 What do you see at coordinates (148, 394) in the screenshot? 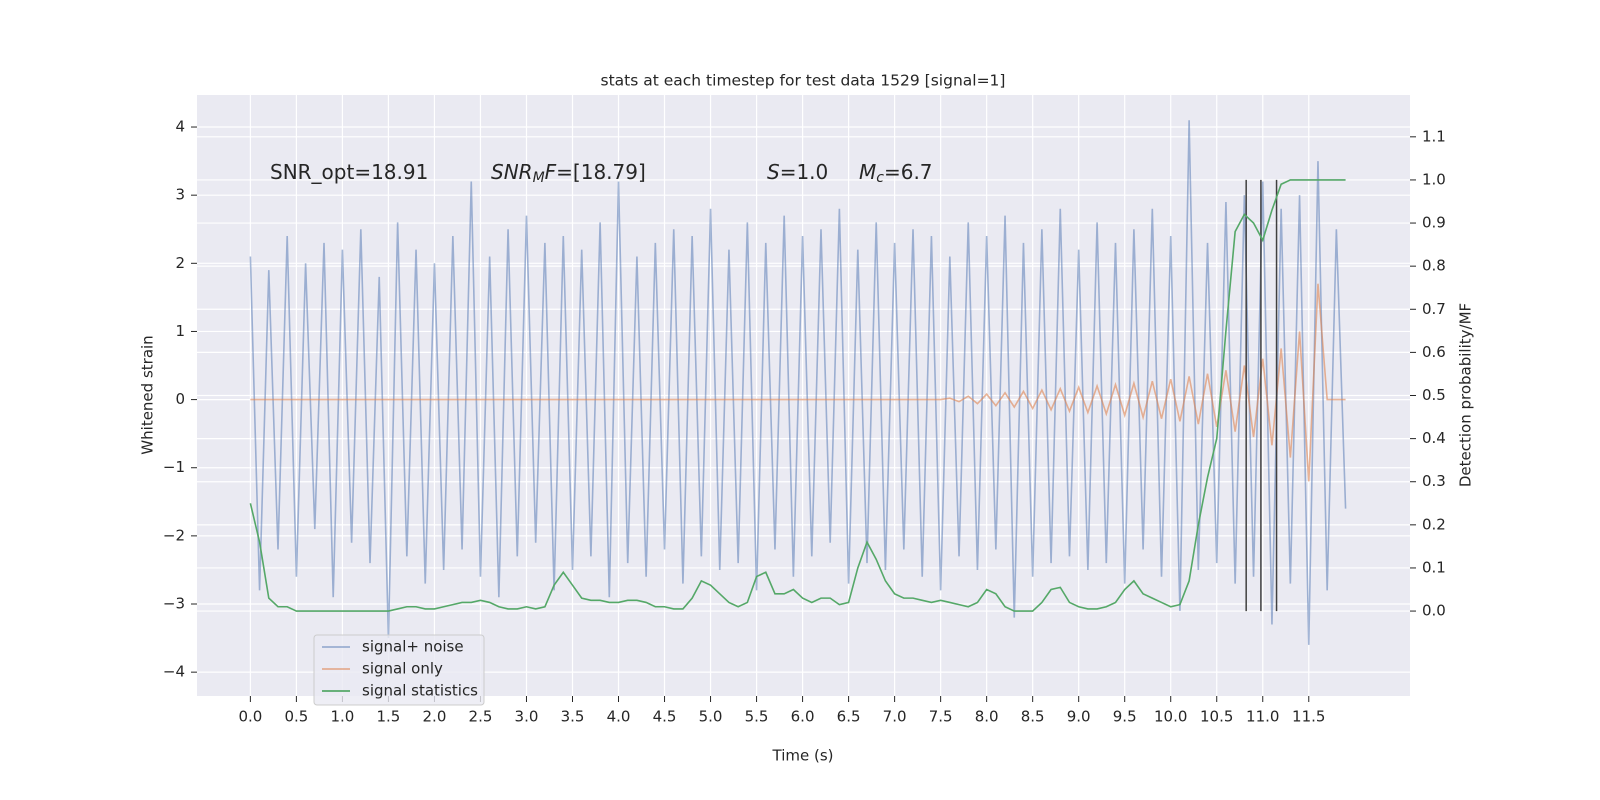
I see `y-axis-label: Whitened strain` at bounding box center [148, 394].